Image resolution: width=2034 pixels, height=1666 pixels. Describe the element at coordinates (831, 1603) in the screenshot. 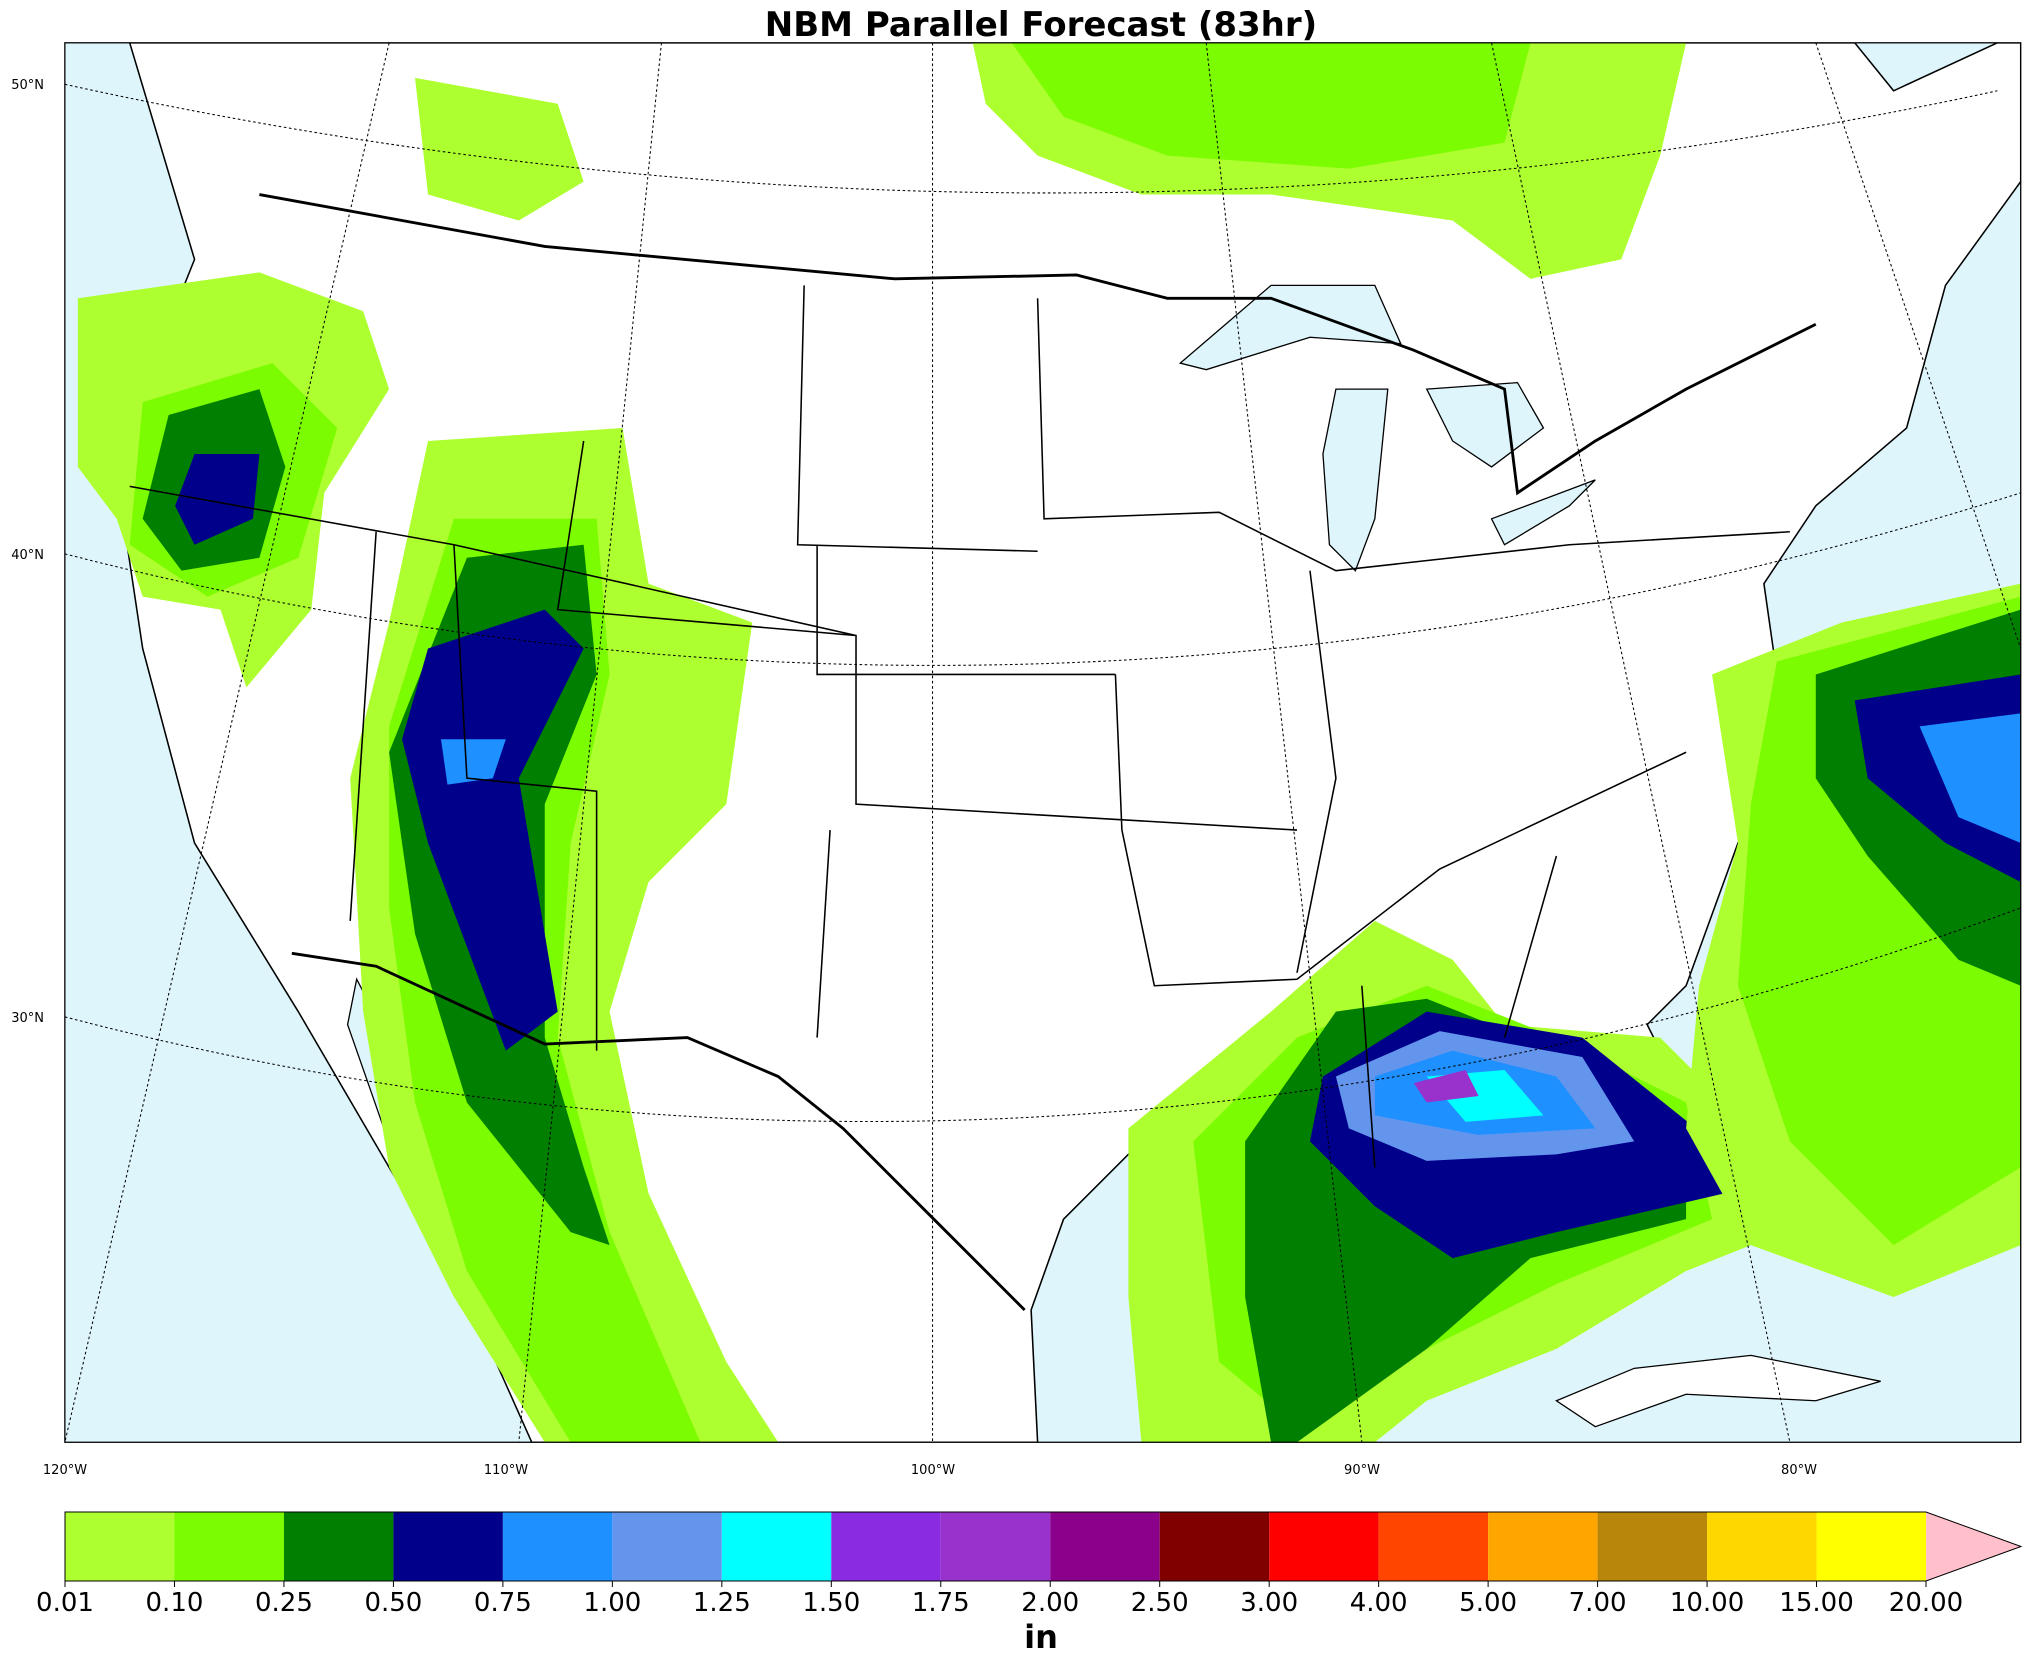

I see `colorbar-tick-label: 1.50` at that location.